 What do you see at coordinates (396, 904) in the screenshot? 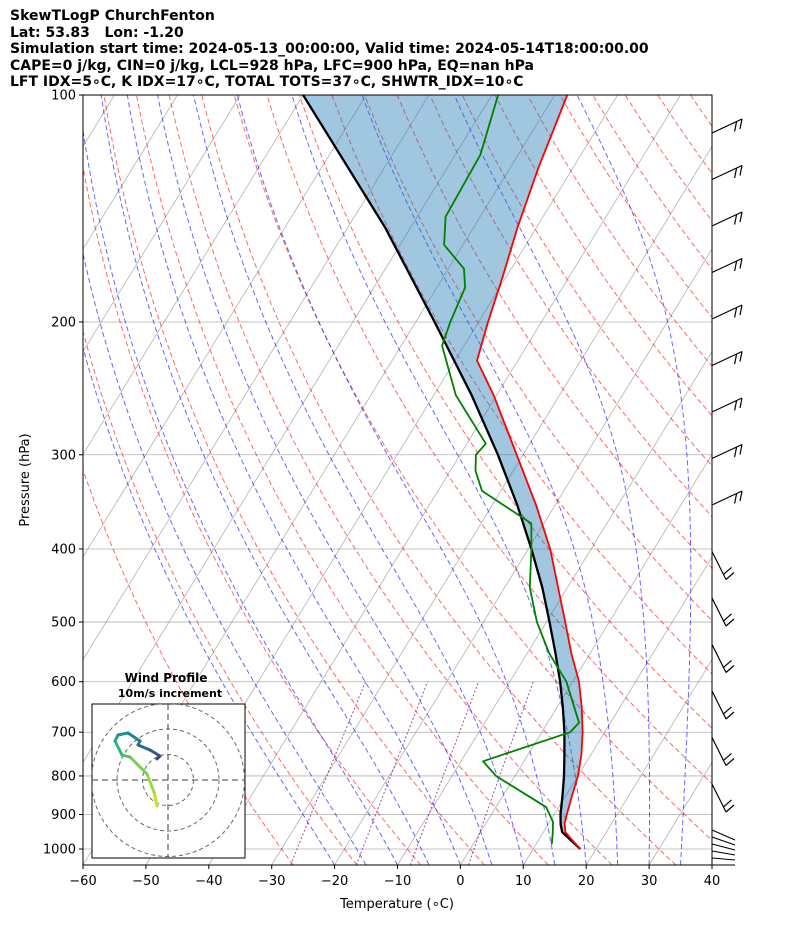
I see `x-axis-label: Temperature (∘C)` at bounding box center [396, 904].